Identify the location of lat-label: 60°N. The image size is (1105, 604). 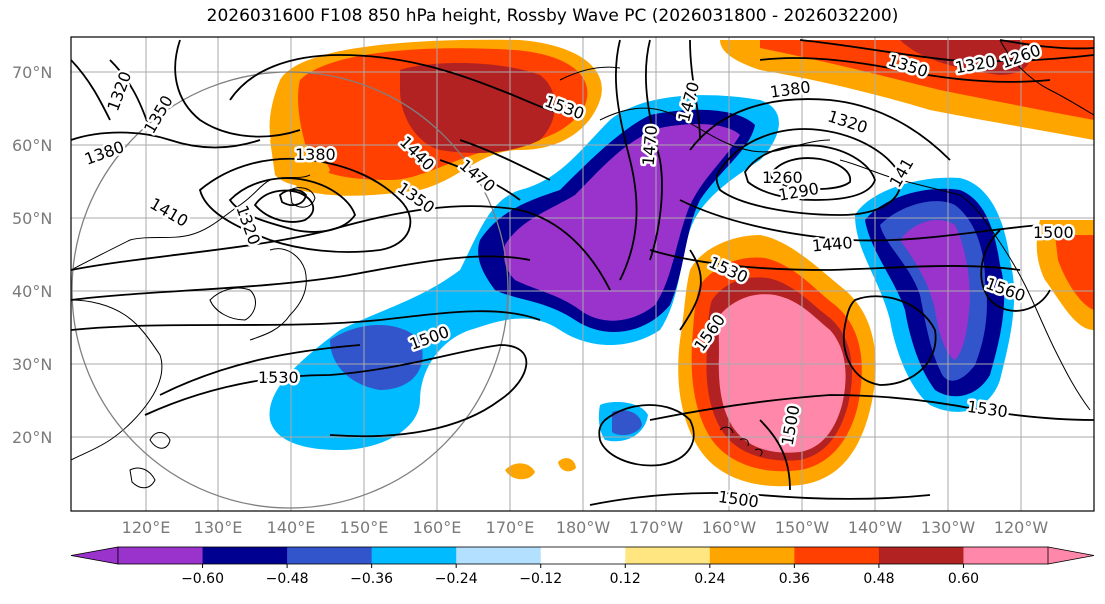
(32, 145).